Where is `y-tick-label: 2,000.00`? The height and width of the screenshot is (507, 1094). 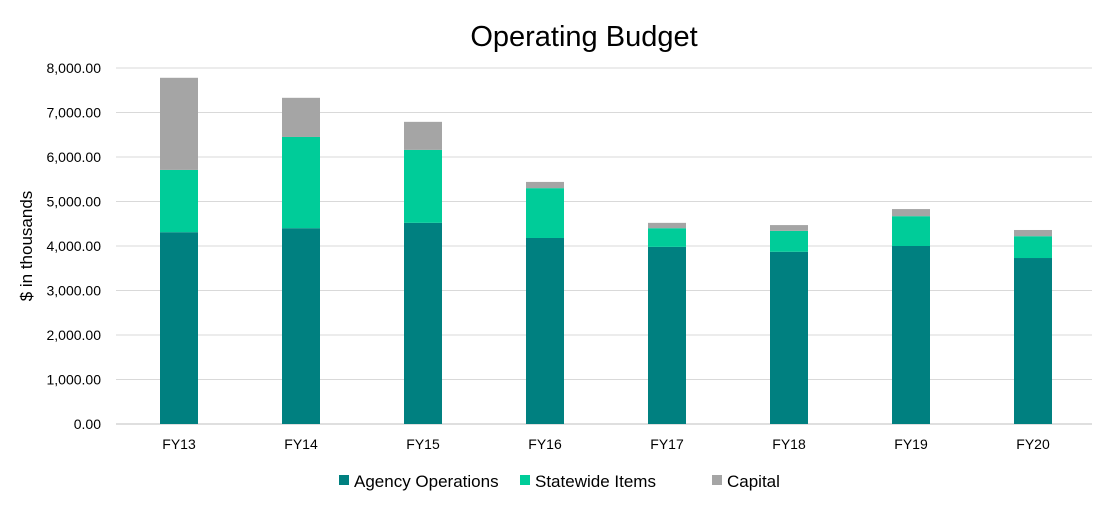
y-tick-label: 2,000.00 is located at coordinates (74, 335).